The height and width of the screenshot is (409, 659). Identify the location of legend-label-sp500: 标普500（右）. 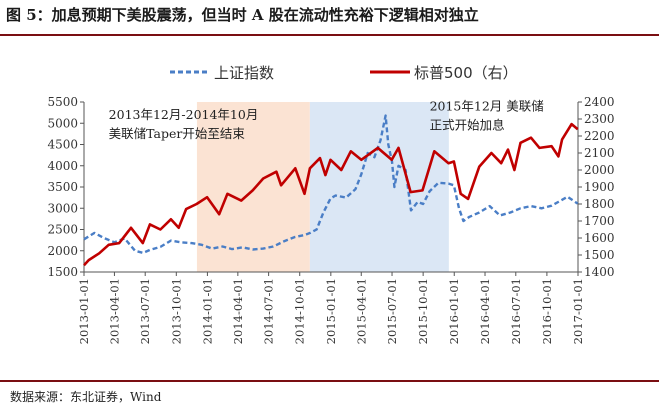
(466, 73).